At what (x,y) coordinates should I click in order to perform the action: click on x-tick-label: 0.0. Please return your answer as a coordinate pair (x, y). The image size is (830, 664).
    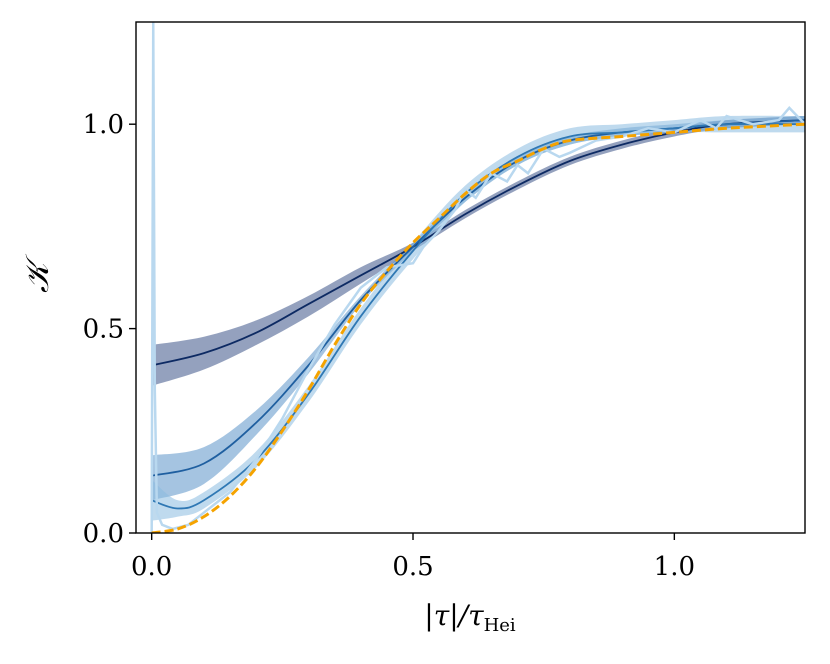
    Looking at the image, I should click on (151, 567).